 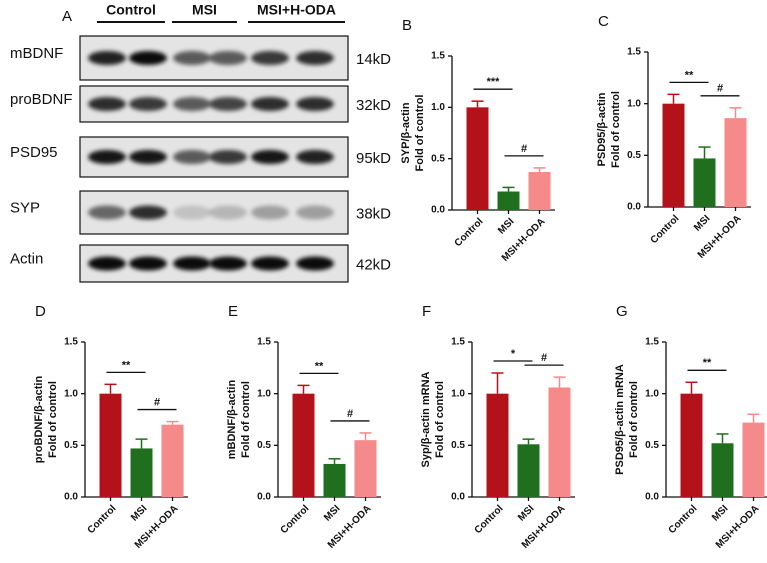 What do you see at coordinates (25, 207) in the screenshot?
I see `row-label: SYP` at bounding box center [25, 207].